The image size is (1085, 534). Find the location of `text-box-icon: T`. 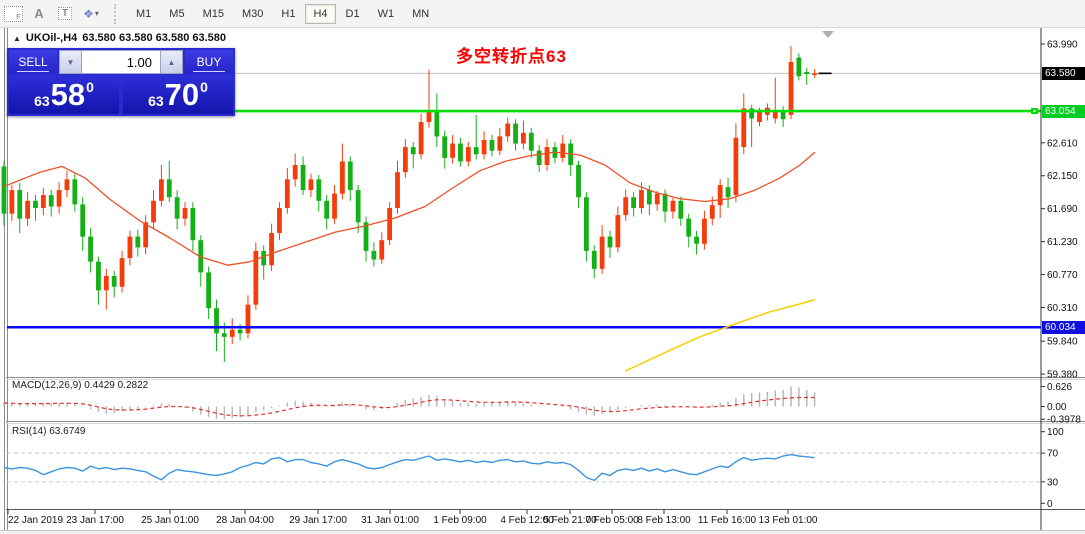

text-box-icon: T is located at coordinates (65, 14).